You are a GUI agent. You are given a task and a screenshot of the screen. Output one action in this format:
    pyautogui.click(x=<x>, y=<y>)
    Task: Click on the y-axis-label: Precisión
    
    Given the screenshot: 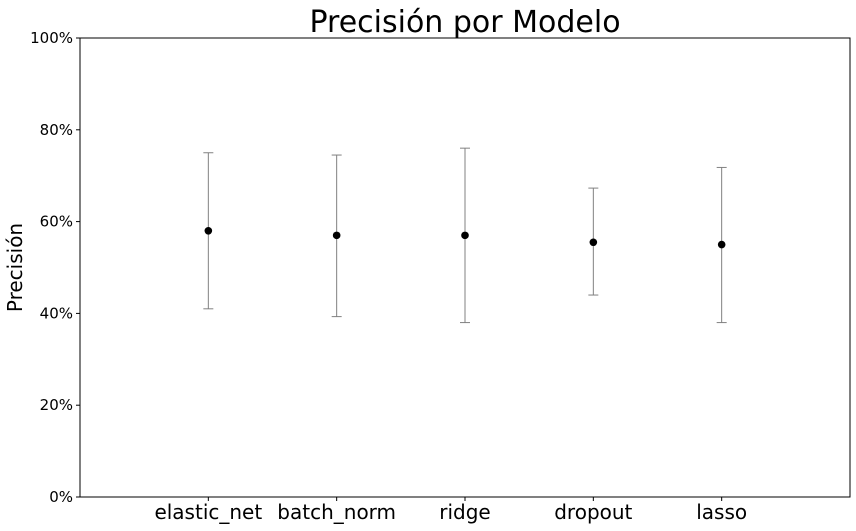 What is the action you would take?
    pyautogui.click(x=15, y=267)
    